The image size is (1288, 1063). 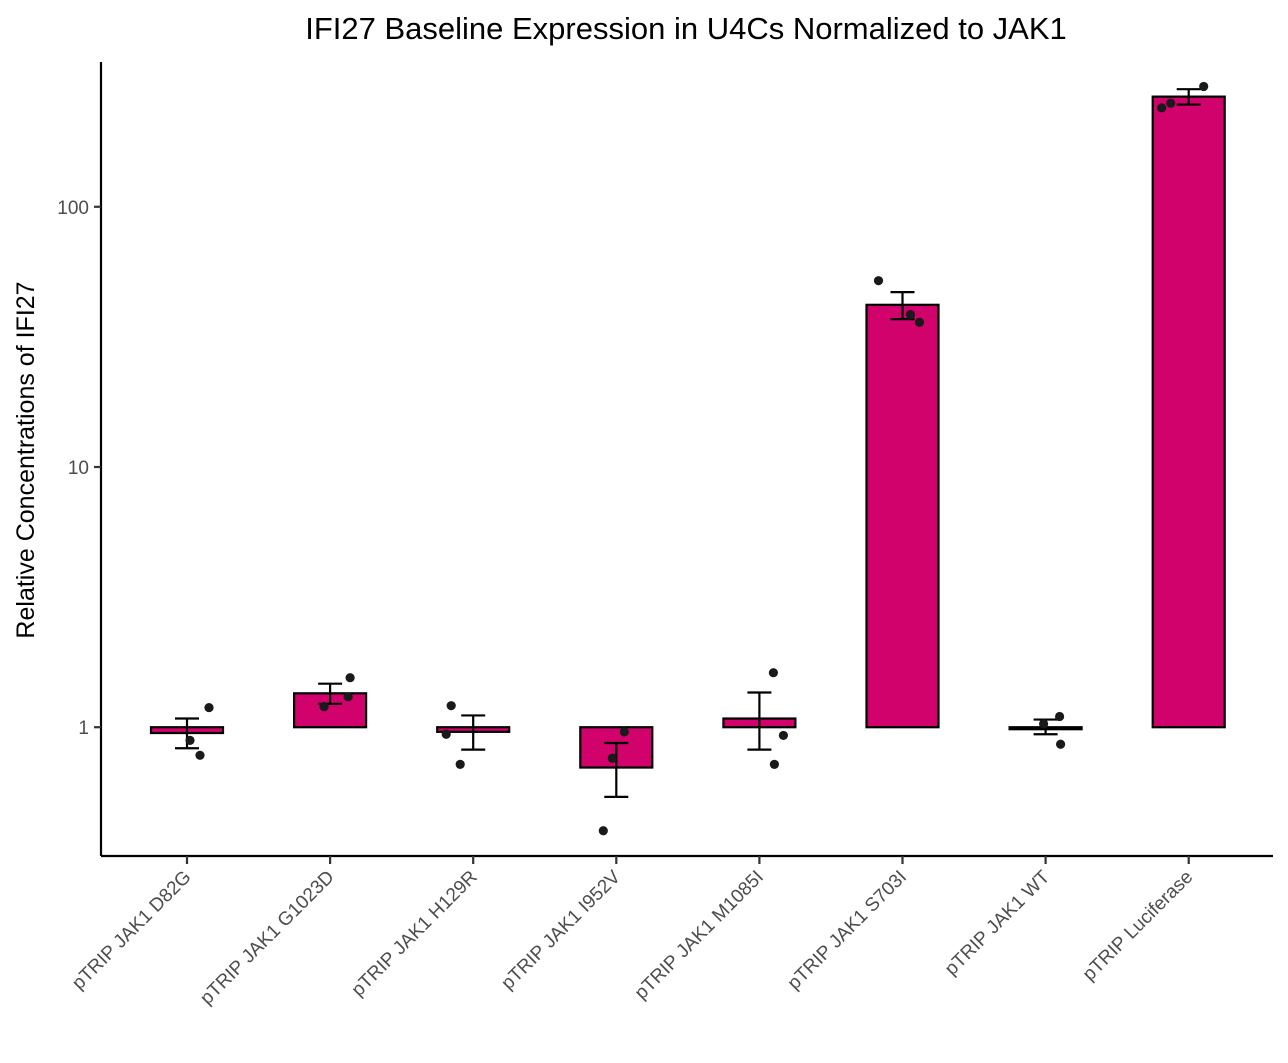 What do you see at coordinates (699, 935) in the screenshot?
I see `x-tick-label: pTRIP JAK1 M1085I` at bounding box center [699, 935].